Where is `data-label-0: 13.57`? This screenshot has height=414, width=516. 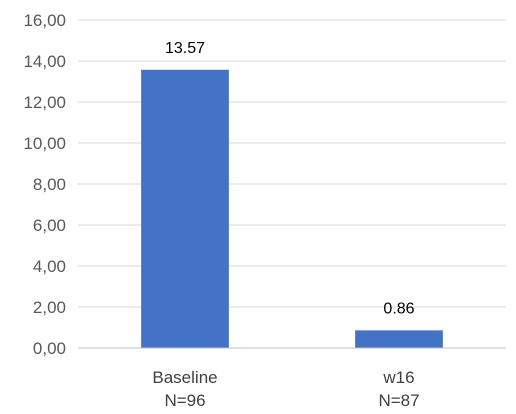
data-label-0: 13.57 is located at coordinates (185, 48).